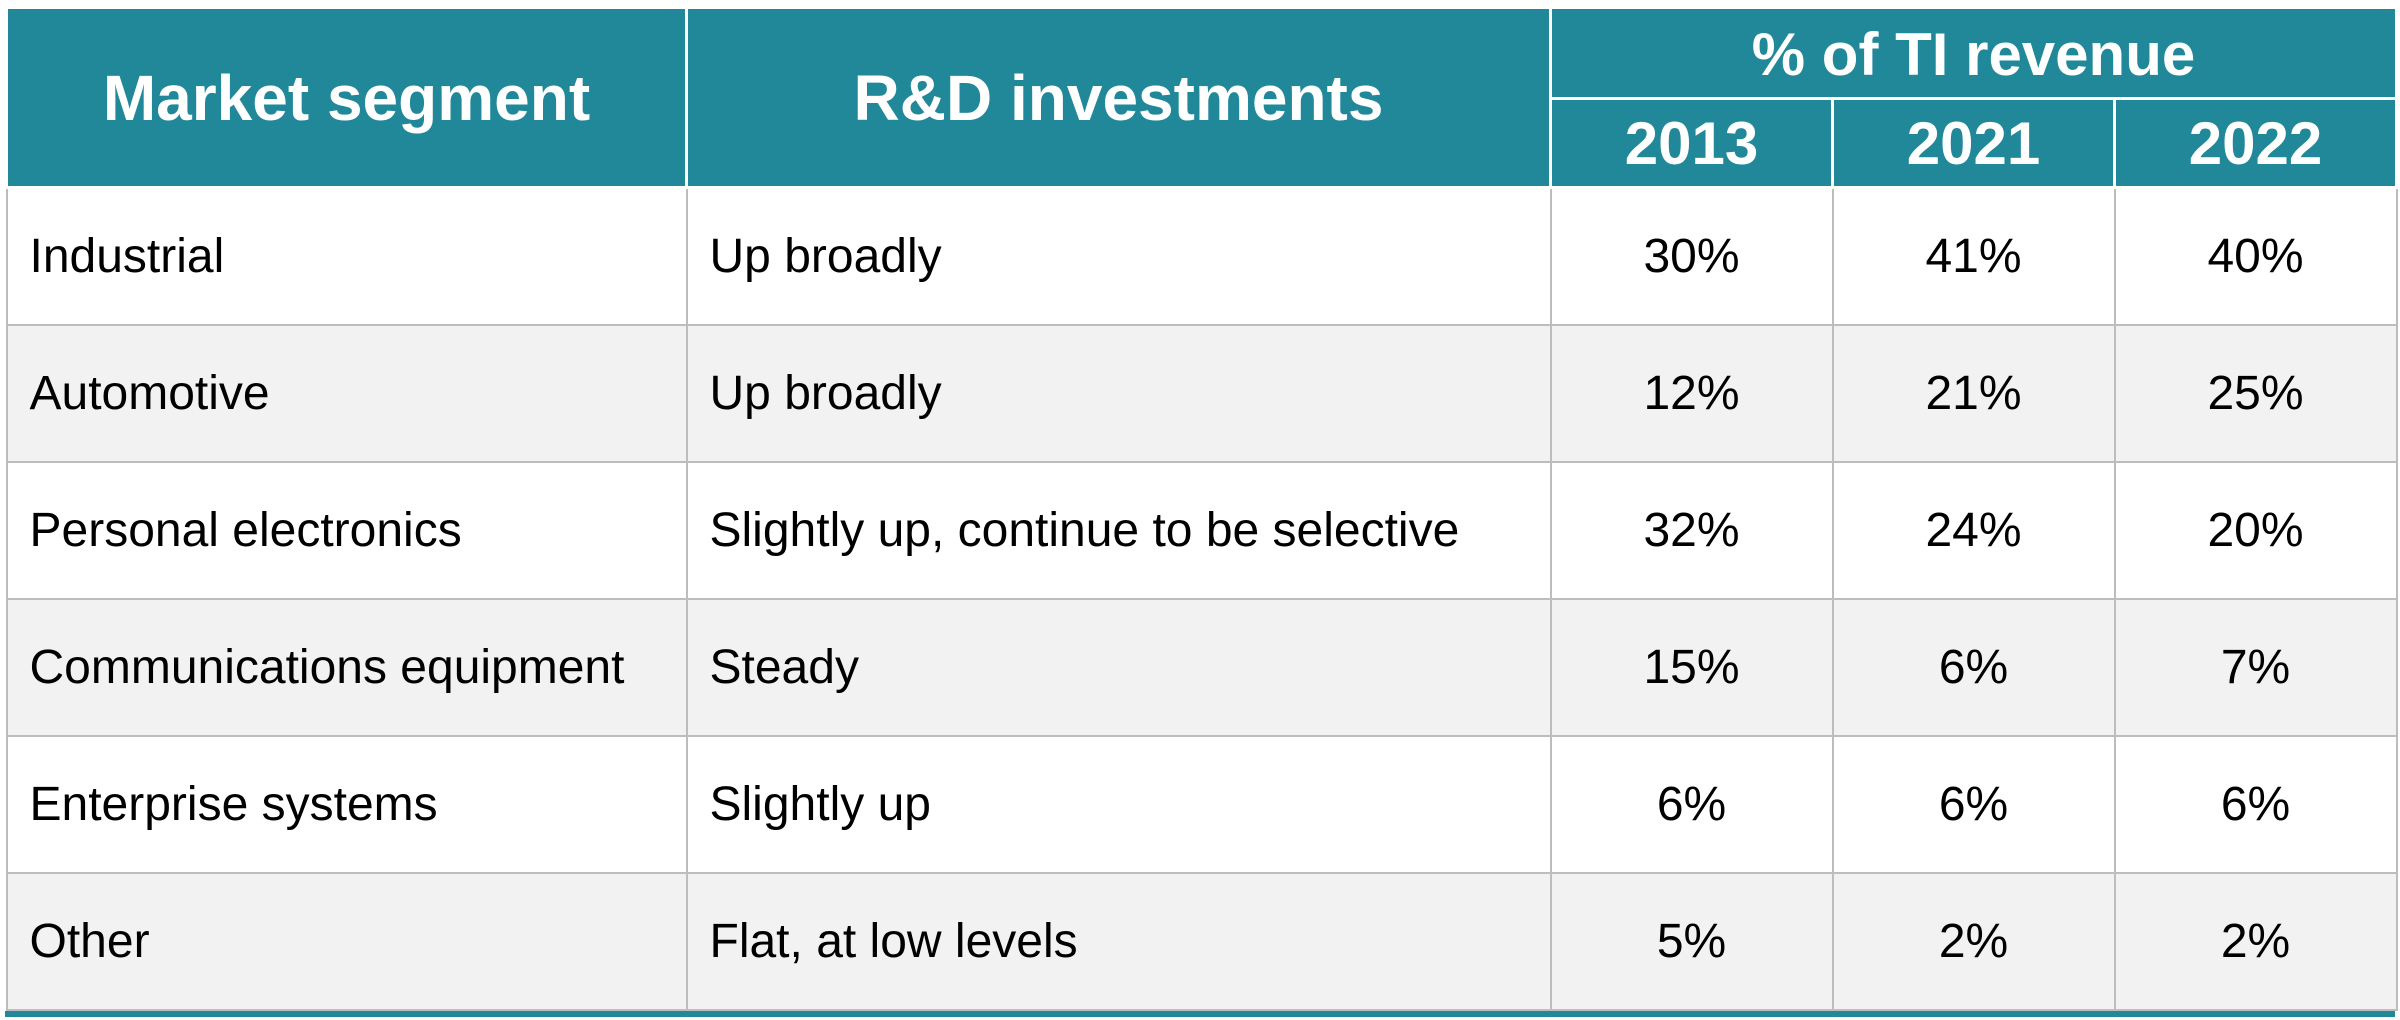 The height and width of the screenshot is (1020, 2400). Describe the element at coordinates (346, 667) in the screenshot. I see `segment-cell: Communications equipment` at that location.